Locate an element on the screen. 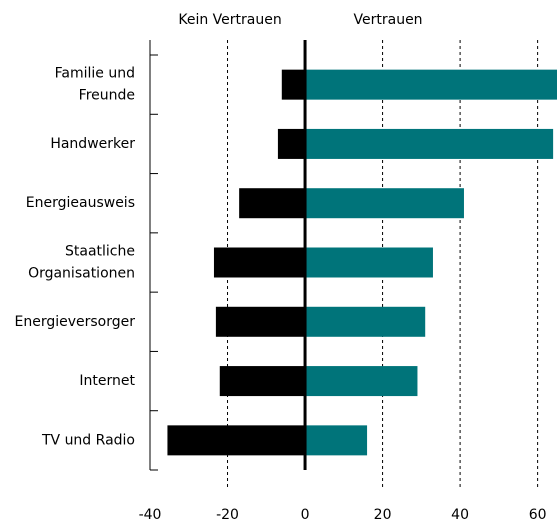 The image size is (557, 523). y-tick-label: TV und Radio is located at coordinates (88, 440).